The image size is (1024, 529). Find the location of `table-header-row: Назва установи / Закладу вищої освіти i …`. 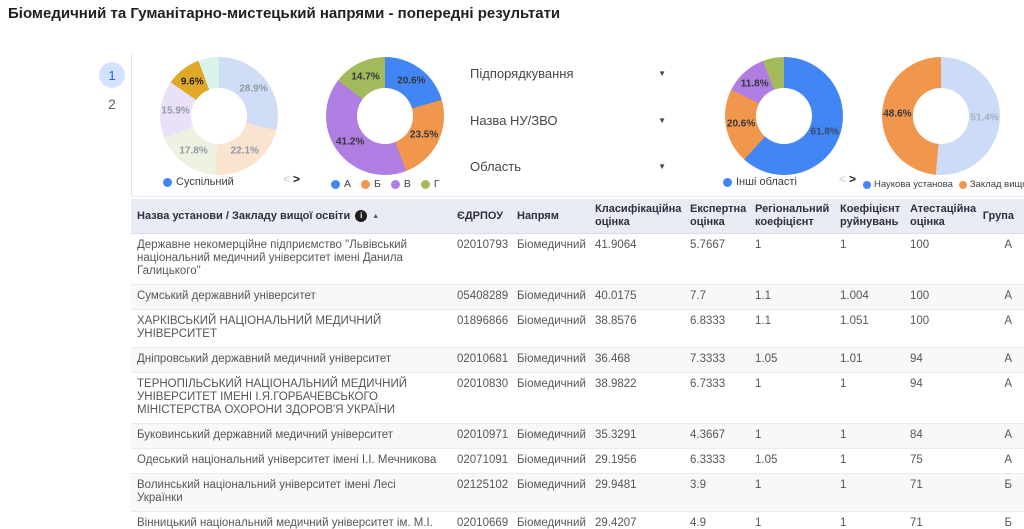

table-header-row: Назва установи / Закладу вищої освіти i … is located at coordinates (577, 216).